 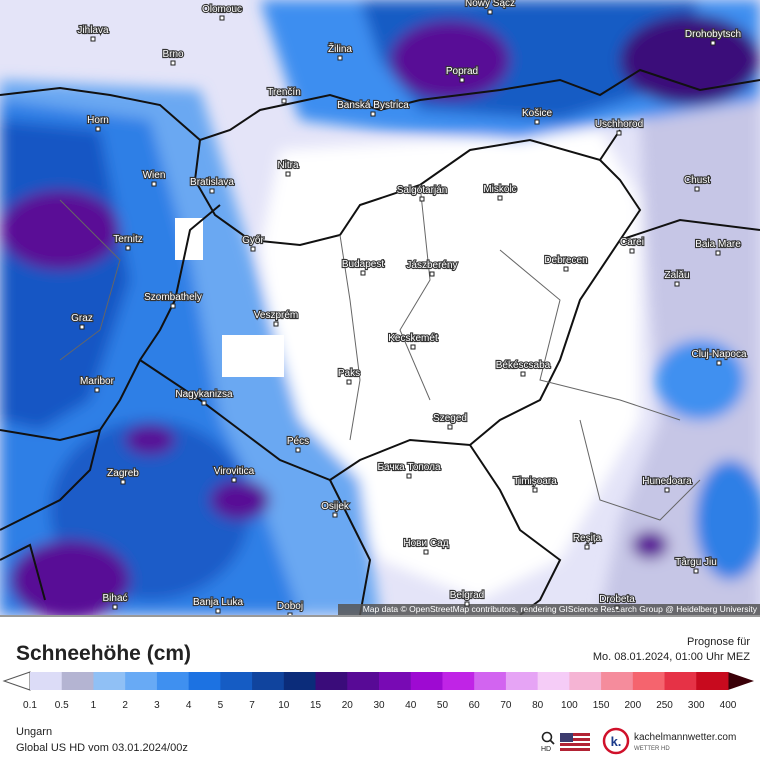 What do you see at coordinates (569, 705) in the screenshot?
I see `colorbar-tick: 100` at bounding box center [569, 705].